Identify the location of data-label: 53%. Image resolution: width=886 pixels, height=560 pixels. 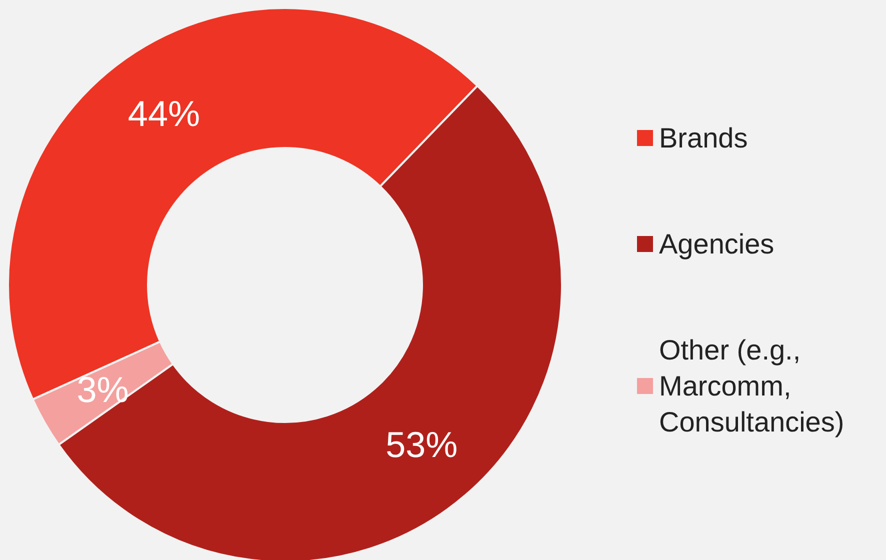
(422, 444).